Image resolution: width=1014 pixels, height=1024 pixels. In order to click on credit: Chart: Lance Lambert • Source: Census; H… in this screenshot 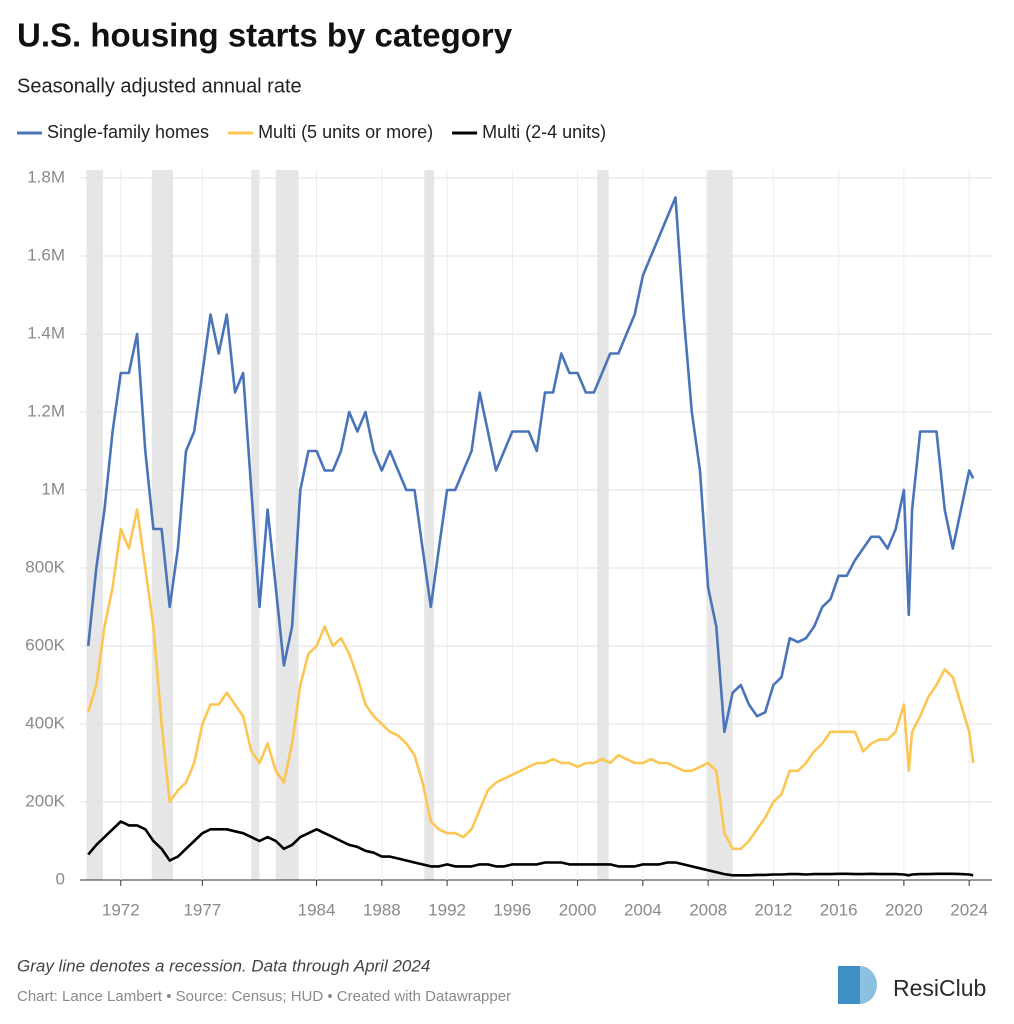, I will do `click(264, 996)`.